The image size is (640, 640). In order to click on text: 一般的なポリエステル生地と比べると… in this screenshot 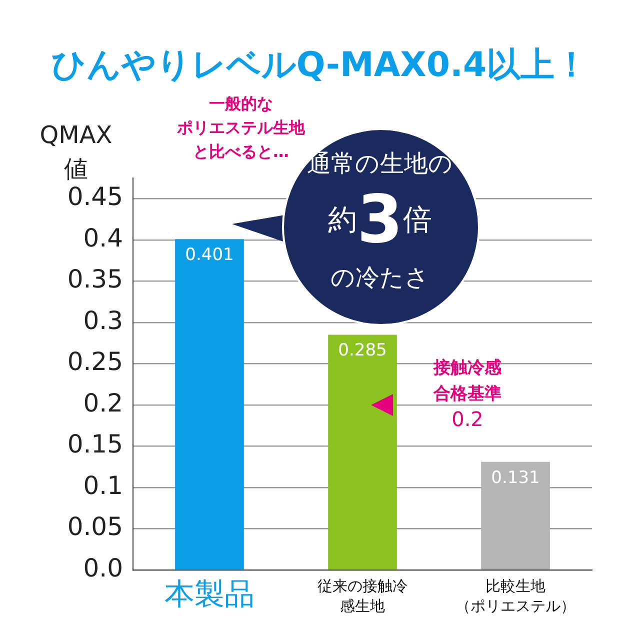, I will do `click(241, 127)`.